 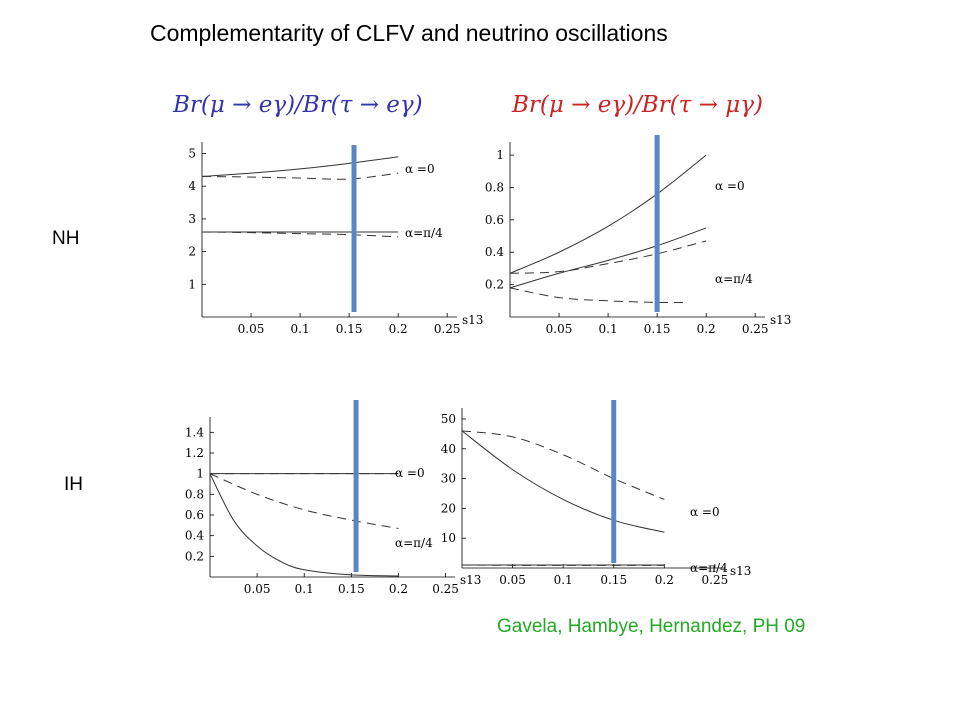 What do you see at coordinates (448, 508) in the screenshot?
I see `y-tick-label: 20` at bounding box center [448, 508].